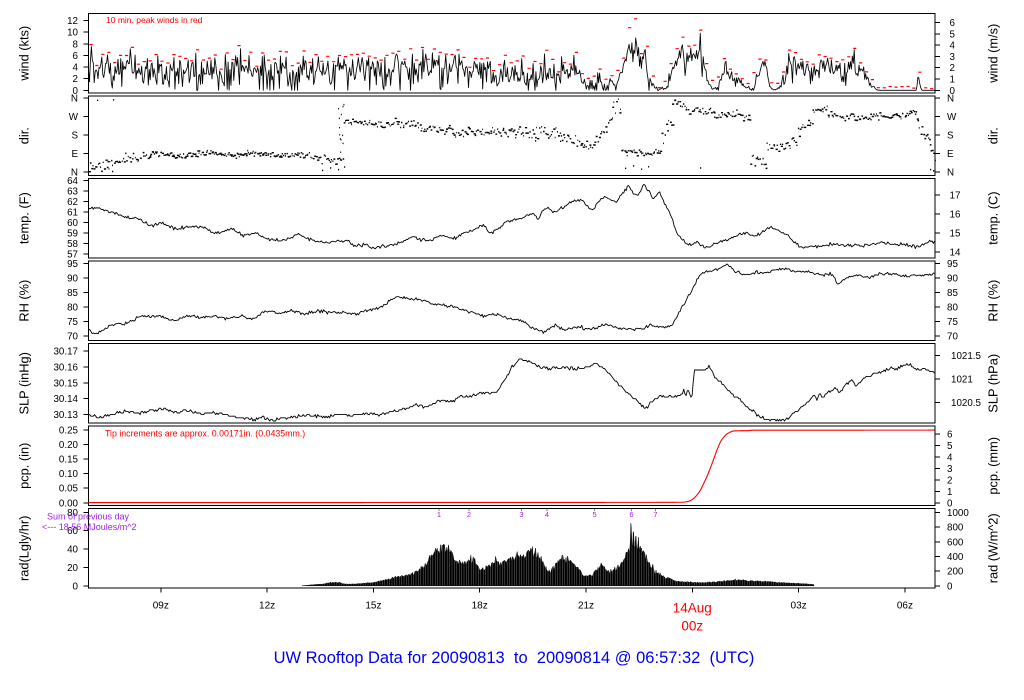 The width and height of the screenshot is (1024, 700). I want to click on svg-text: 1000, so click(958, 513).